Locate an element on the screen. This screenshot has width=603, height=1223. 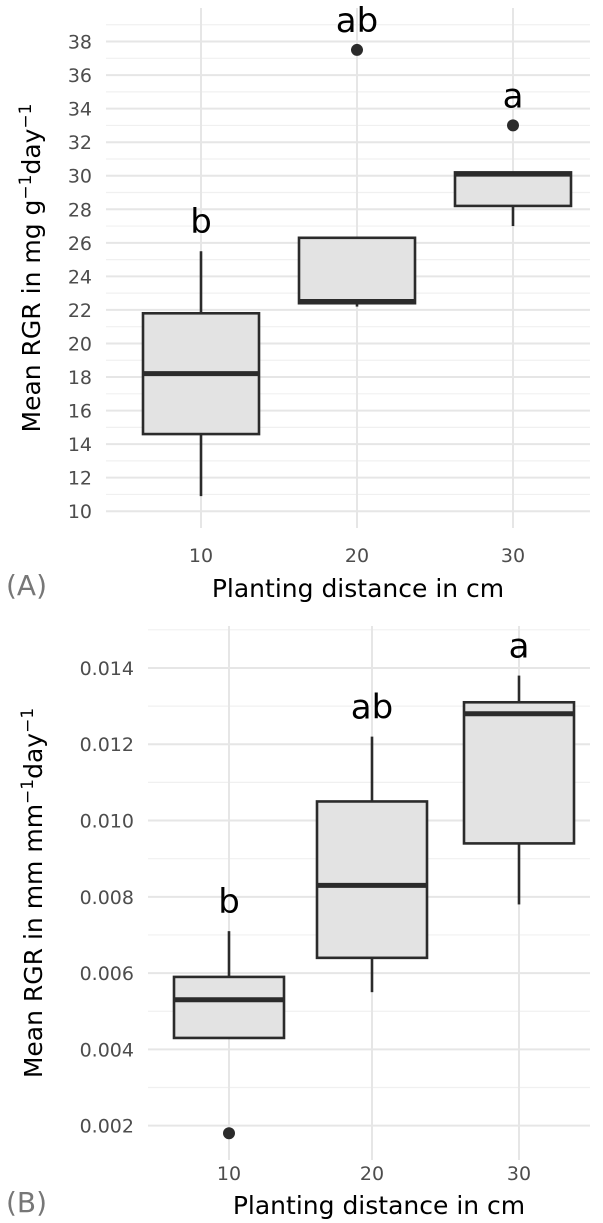
y-tick-label: 36 is located at coordinates (80, 76).